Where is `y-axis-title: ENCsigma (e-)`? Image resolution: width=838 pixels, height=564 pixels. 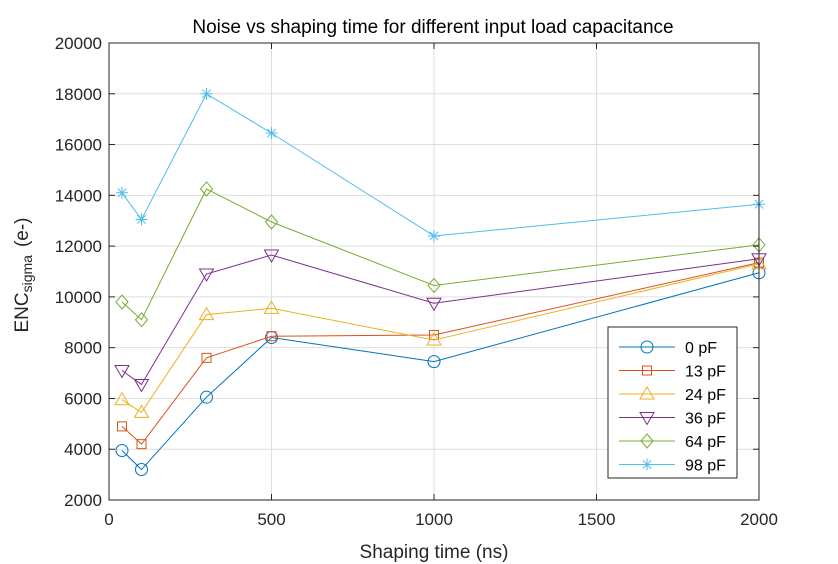
y-axis-title: ENCsigma (e-) is located at coordinates (23, 274).